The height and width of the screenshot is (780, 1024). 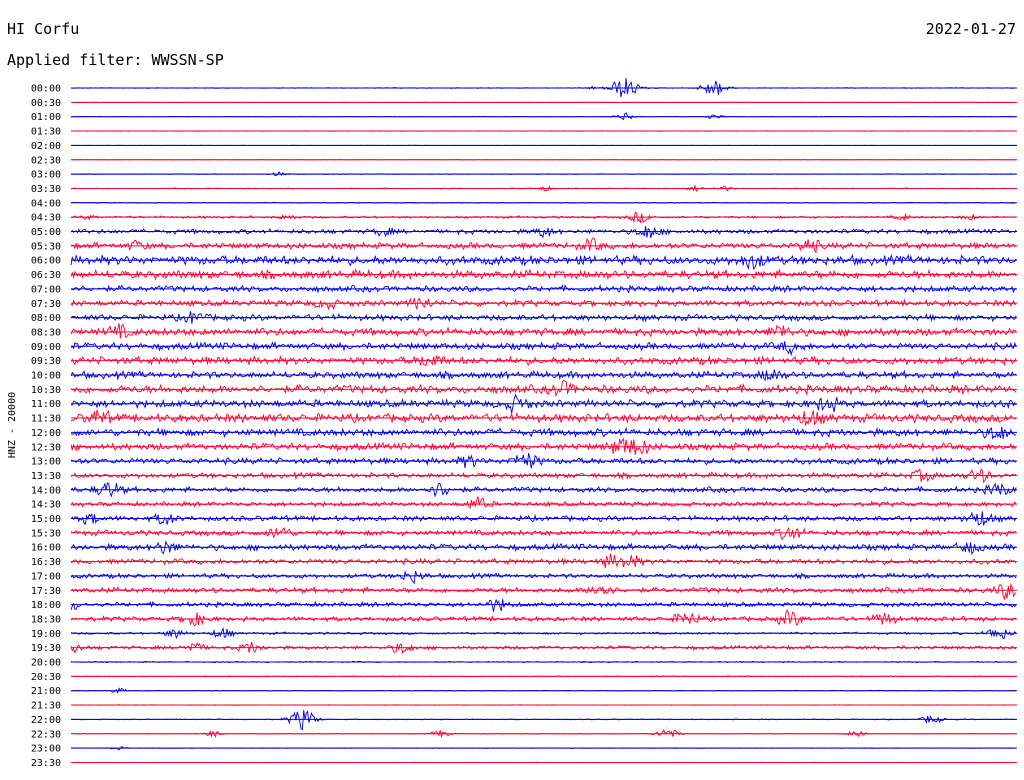 I want to click on time-label: 05:00, so click(x=46, y=232).